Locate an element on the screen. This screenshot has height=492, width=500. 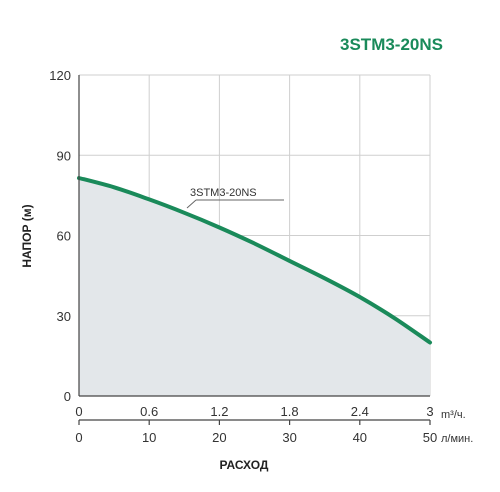
x-unit-lmin: л/мин. is located at coordinates (457, 439).